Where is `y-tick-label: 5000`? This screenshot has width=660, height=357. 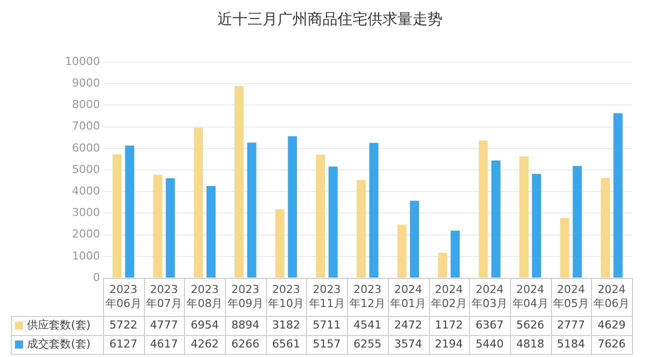
y-tick-label: 5000 is located at coordinates (86, 169).